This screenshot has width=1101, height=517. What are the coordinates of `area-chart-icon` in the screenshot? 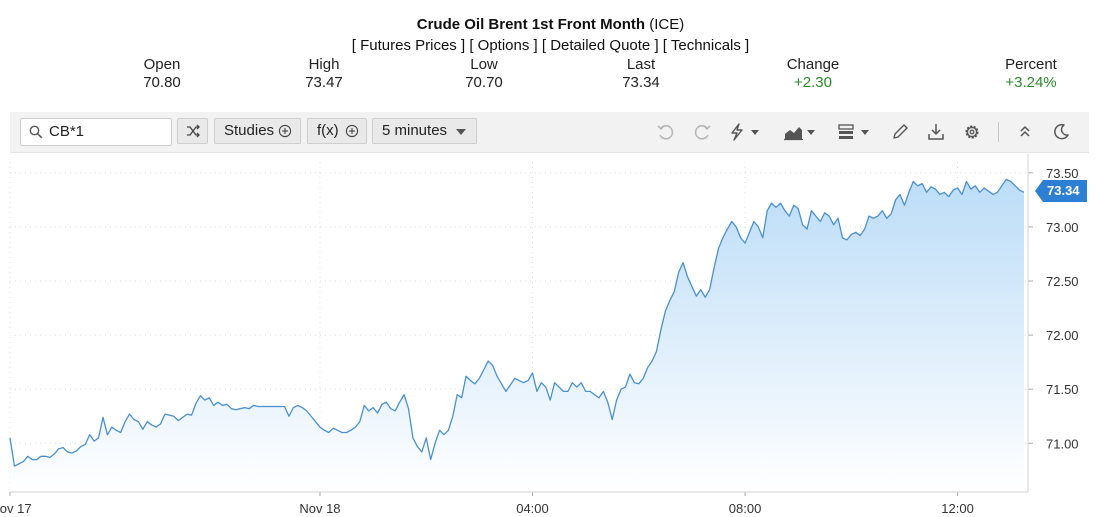 It's located at (802, 132).